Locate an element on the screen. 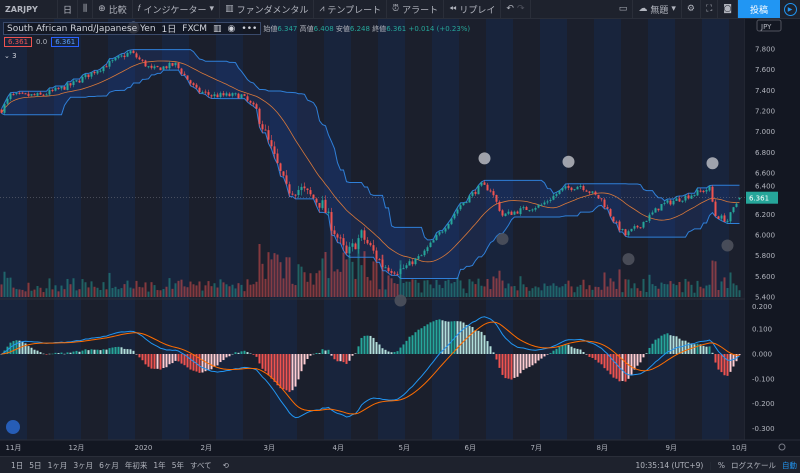 The image size is (800, 473). background-stripe is located at coordinates (310, 229).